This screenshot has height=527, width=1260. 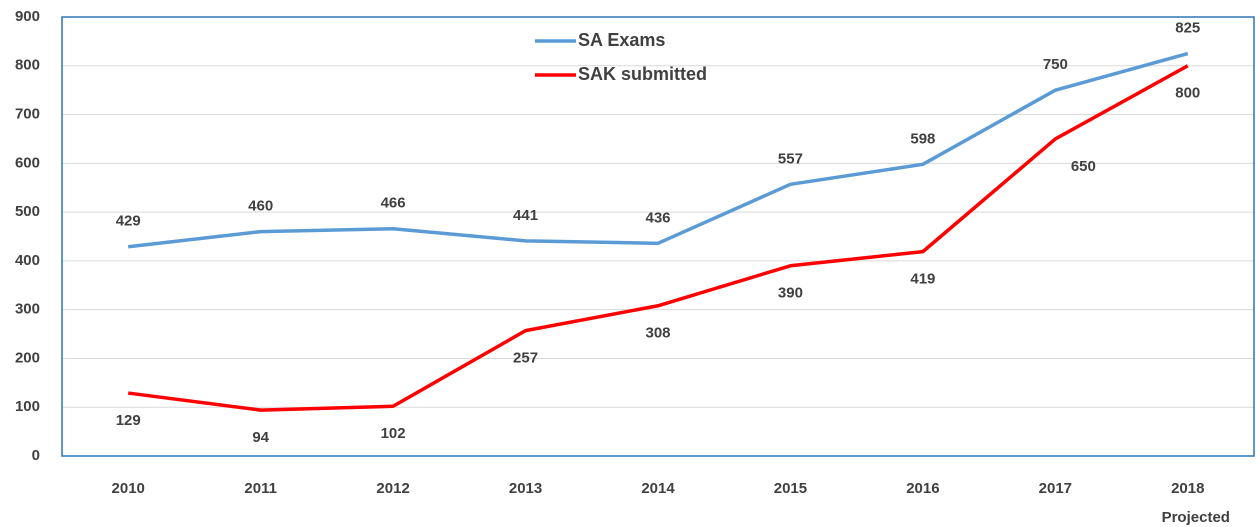 I want to click on x-tick-label: 2014, so click(x=658, y=488).